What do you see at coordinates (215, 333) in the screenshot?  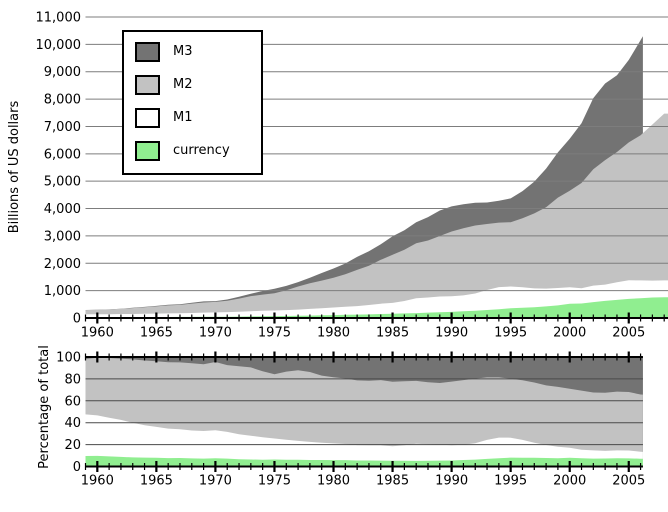 I see `top-x-tick-label: 1970` at bounding box center [215, 333].